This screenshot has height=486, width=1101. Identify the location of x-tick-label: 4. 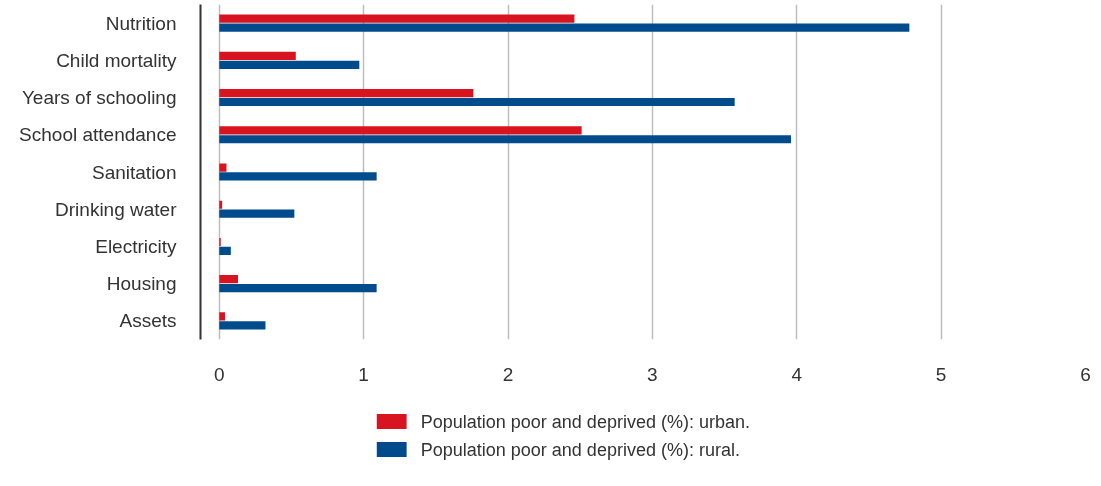
(797, 374).